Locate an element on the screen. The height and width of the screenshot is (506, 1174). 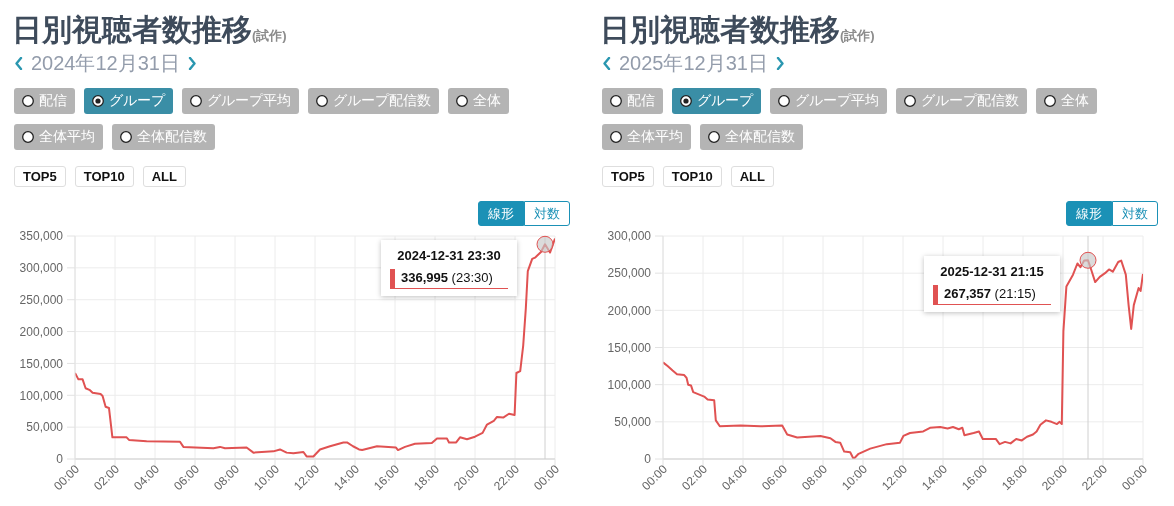
y-tick-label: 350,000 is located at coordinates (41, 236).